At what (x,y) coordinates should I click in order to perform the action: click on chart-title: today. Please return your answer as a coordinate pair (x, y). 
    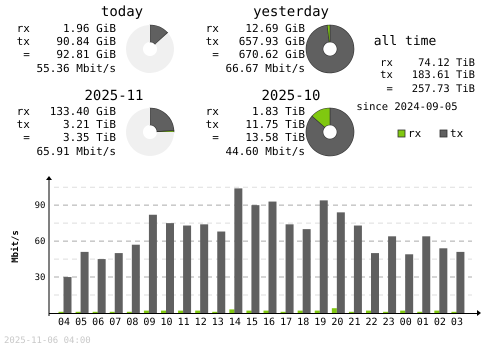
    Looking at the image, I should click on (122, 12).